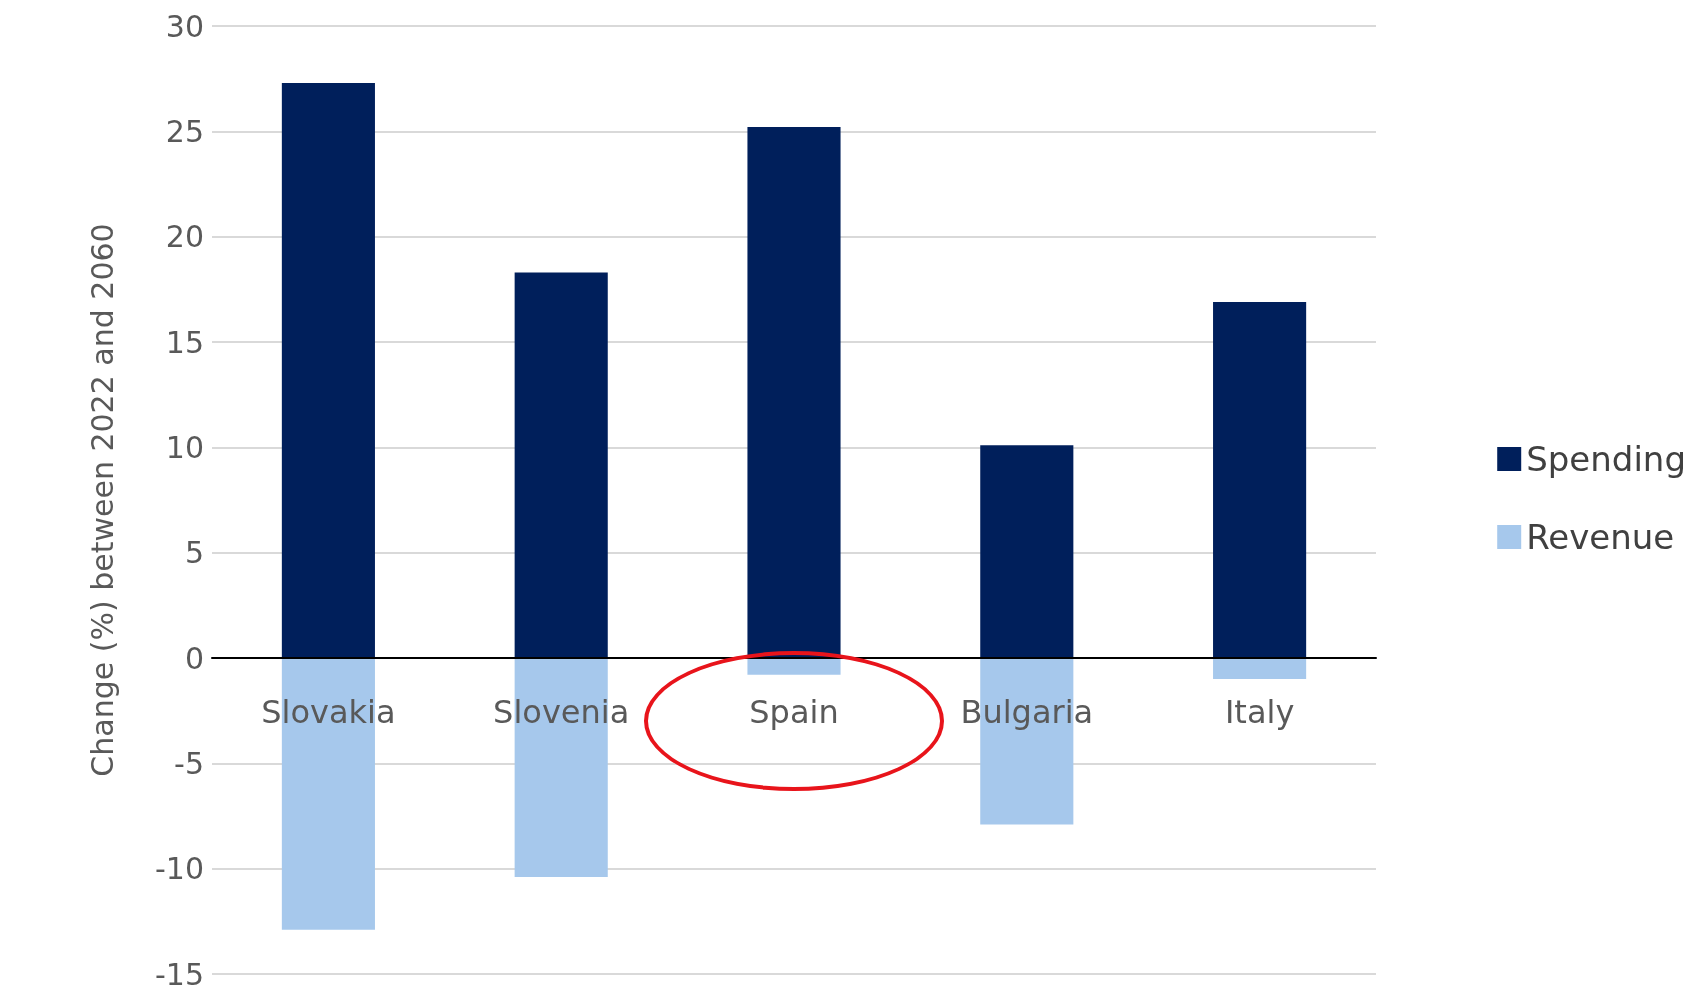  What do you see at coordinates (102, 500) in the screenshot?
I see `y-axis-title: Change (%) between 2022 and 2060` at bounding box center [102, 500].